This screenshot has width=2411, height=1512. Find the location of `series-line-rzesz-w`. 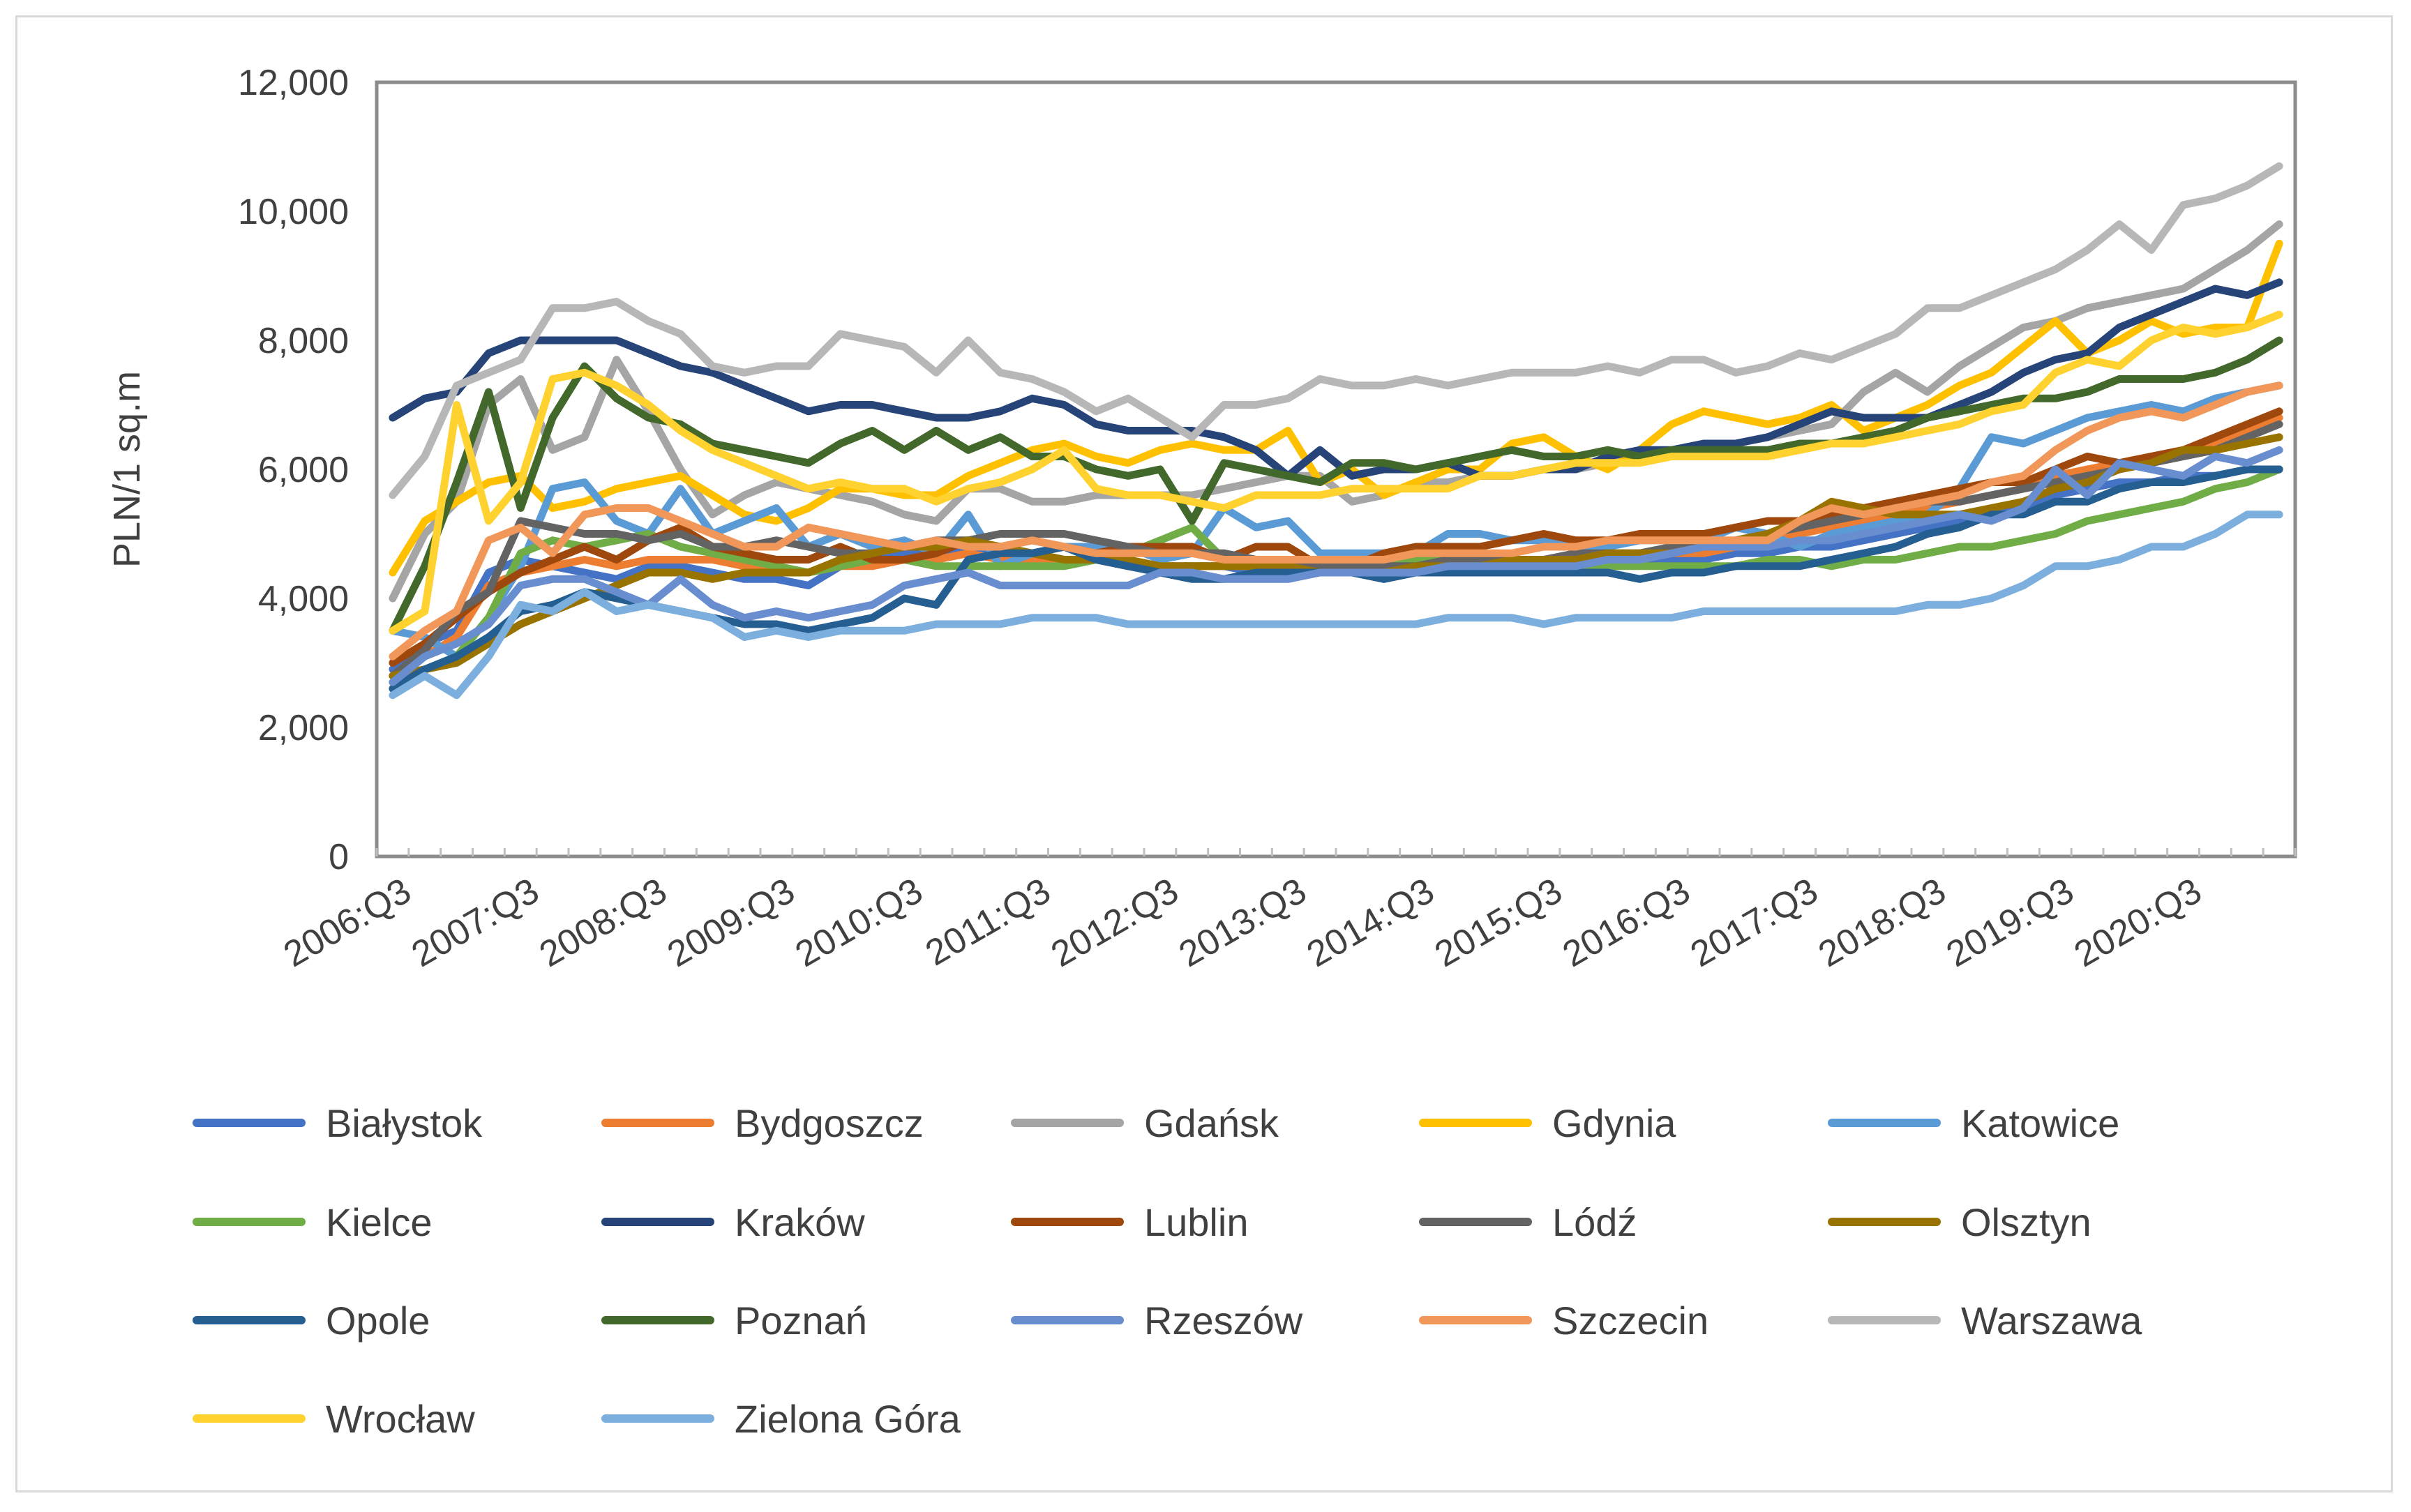

series-line-rzesz-w is located at coordinates (1336, 566).